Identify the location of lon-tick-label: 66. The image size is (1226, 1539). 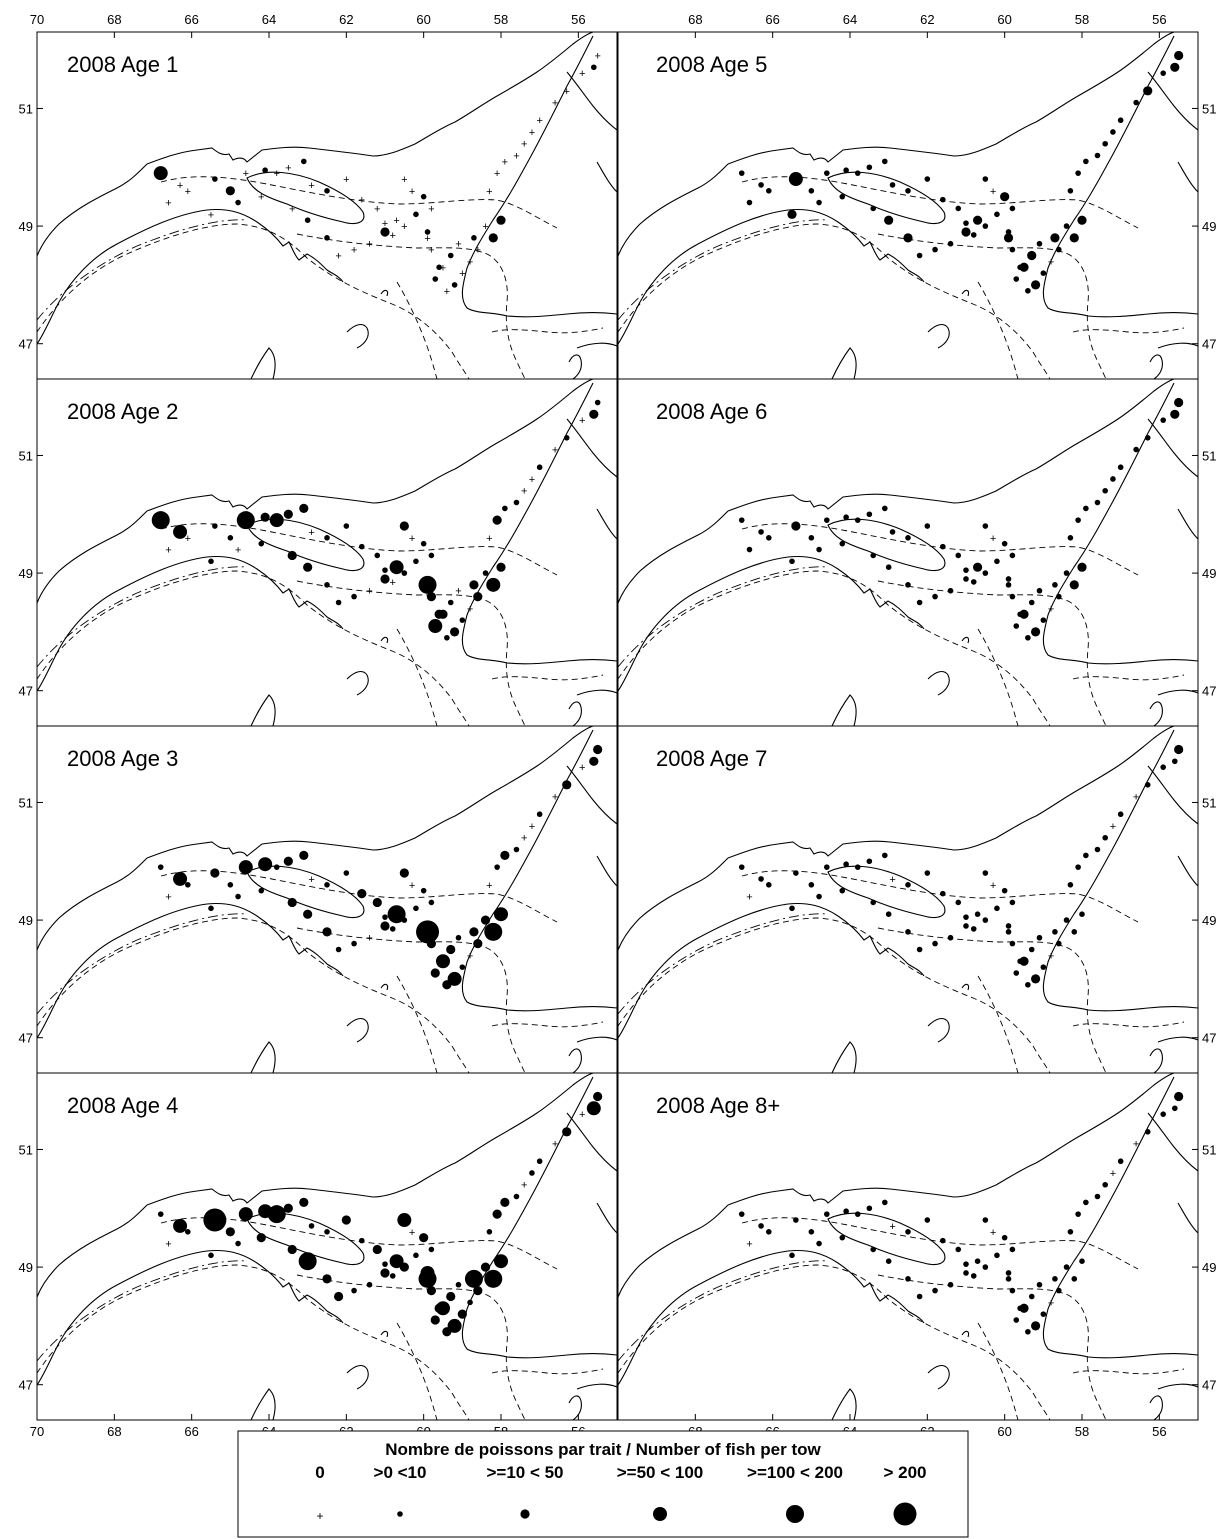
(191, 1431).